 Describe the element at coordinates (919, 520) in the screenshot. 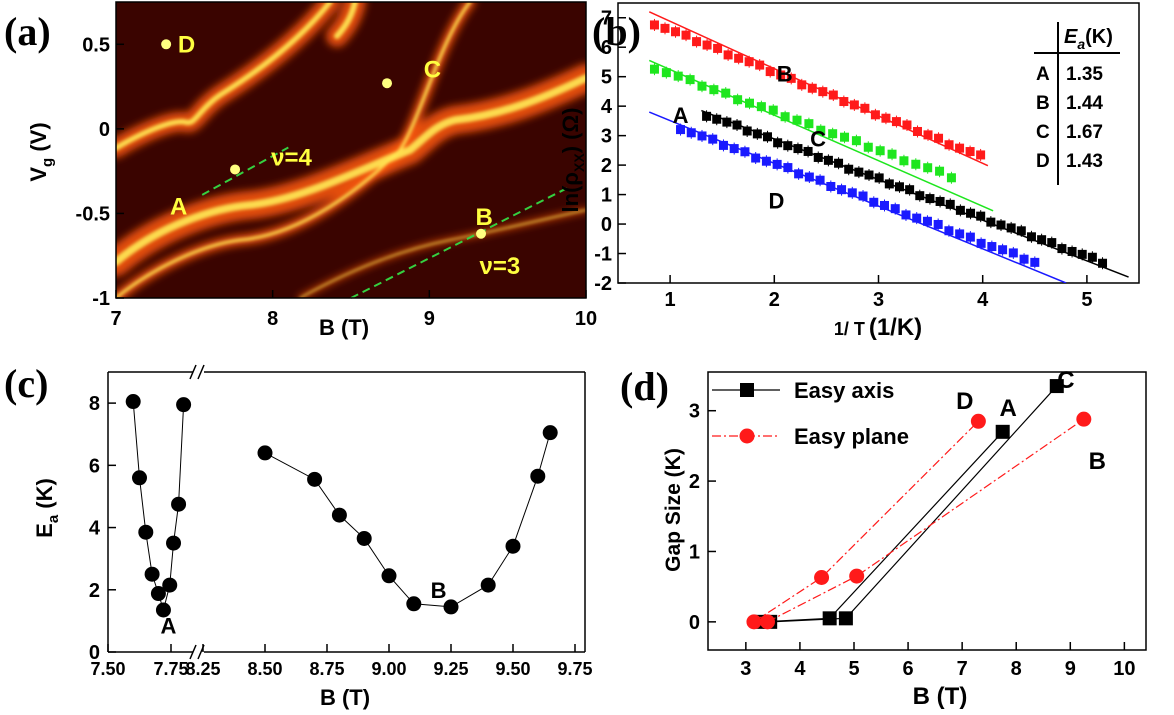

I see `series-easy-plane` at that location.